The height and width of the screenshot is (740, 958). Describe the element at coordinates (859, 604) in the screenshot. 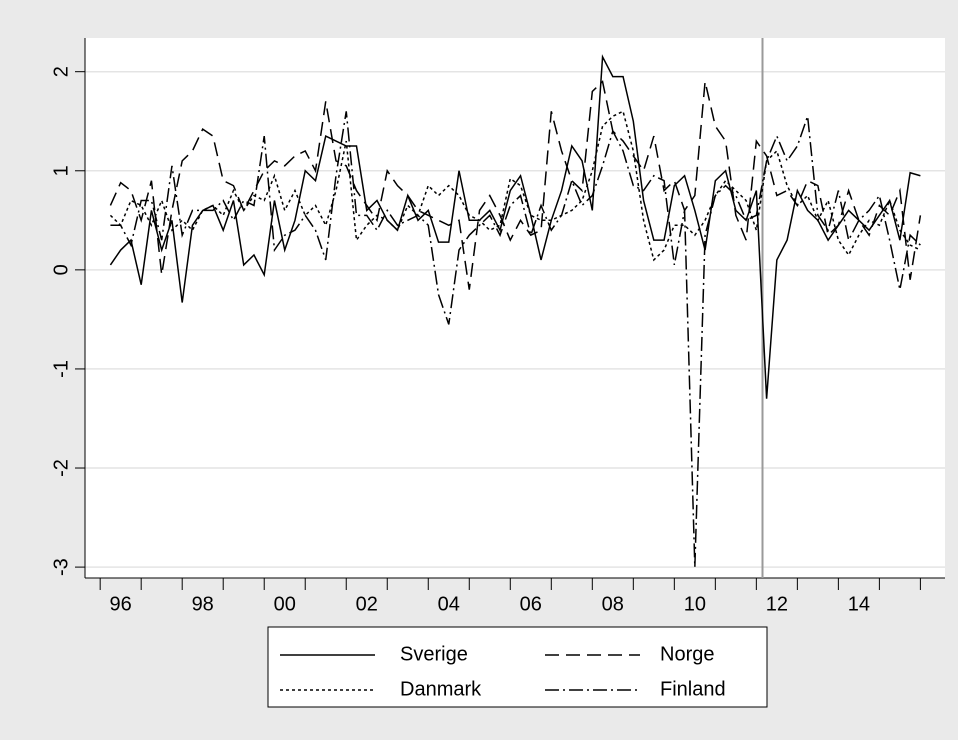

I see `x-tick-label: 14` at that location.